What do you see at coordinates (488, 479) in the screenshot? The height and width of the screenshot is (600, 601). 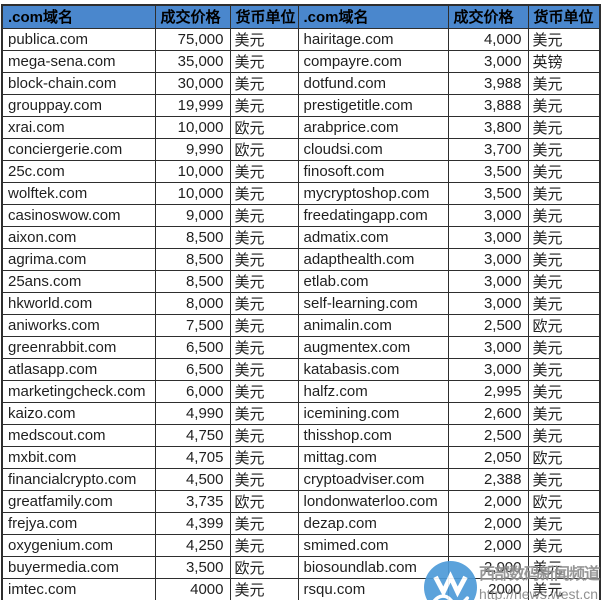 I see `price-cell: 2,388` at bounding box center [488, 479].